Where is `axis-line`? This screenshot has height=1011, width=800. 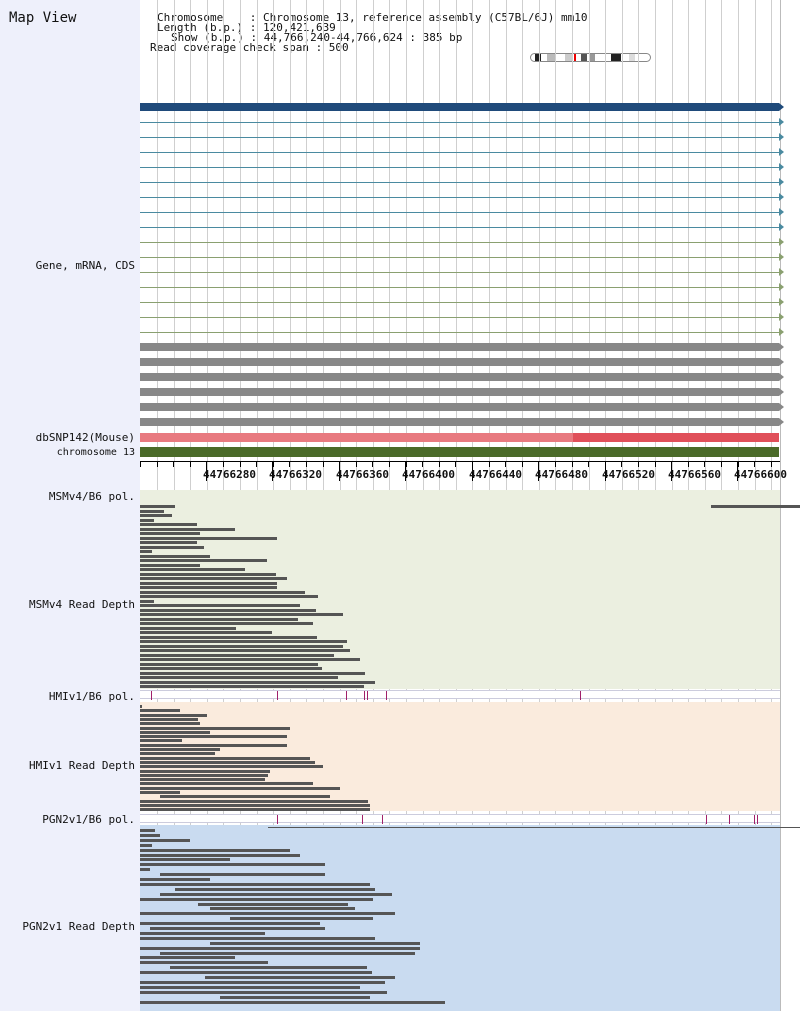
axis-line is located at coordinates (460, 461).